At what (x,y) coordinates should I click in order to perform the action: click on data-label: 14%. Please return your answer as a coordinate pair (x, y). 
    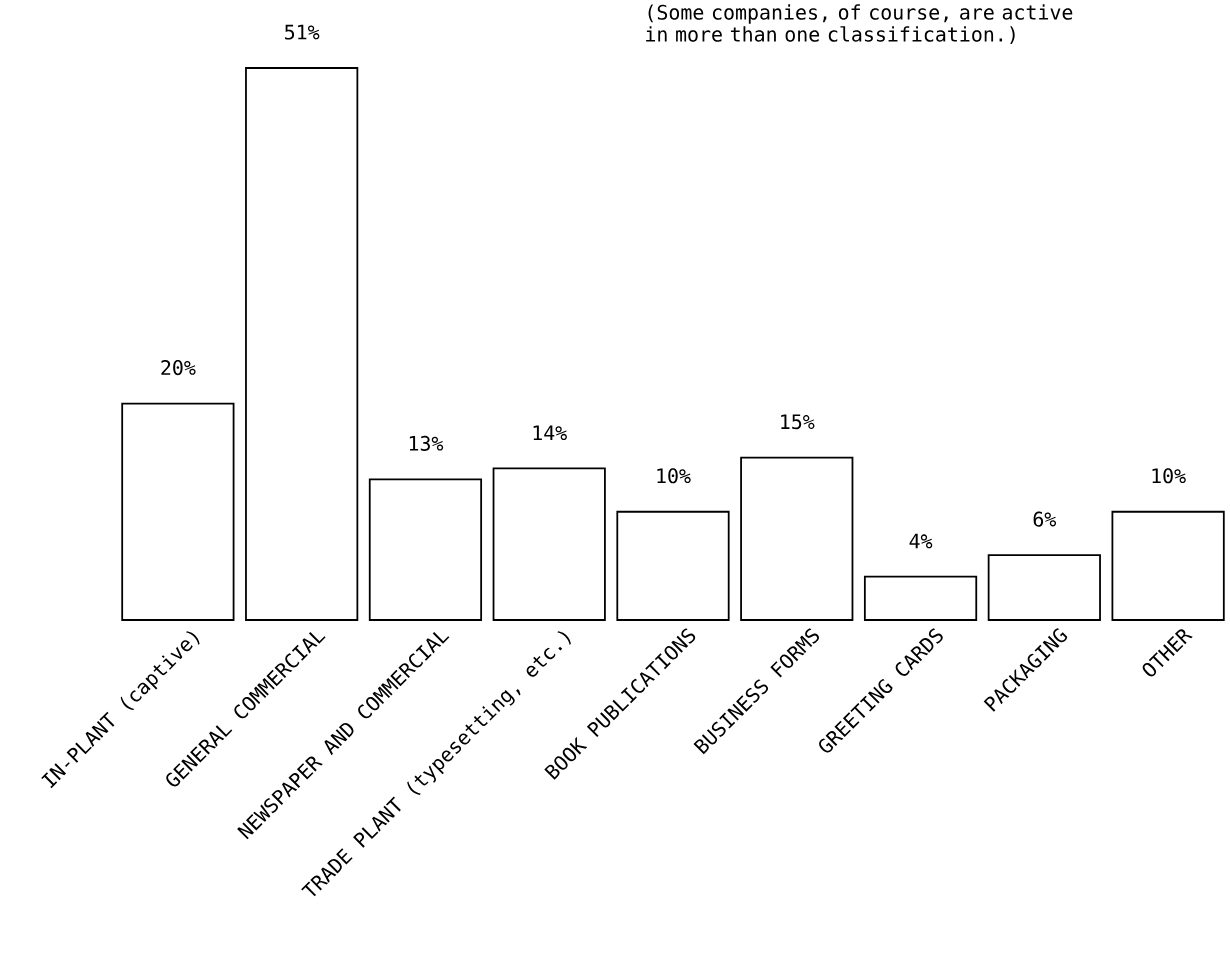
    Looking at the image, I should click on (550, 433).